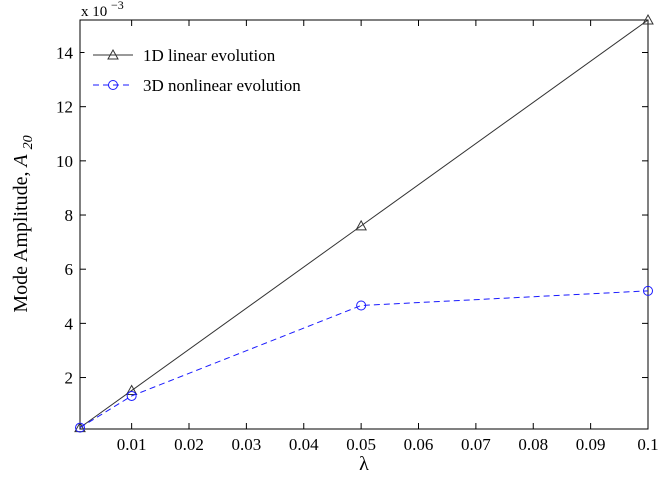 Image resolution: width=658 pixels, height=481 pixels. I want to click on legend-triangle-marker-icon, so click(113, 54).